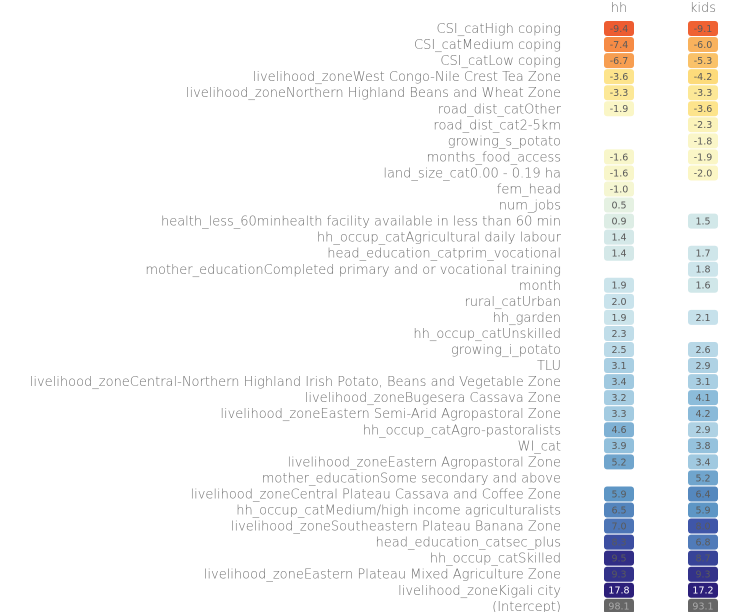 This screenshot has height=612, width=755. What do you see at coordinates (462, 430) in the screenshot?
I see `row-label: hh_occup_catAgro-pastoralists` at bounding box center [462, 430].